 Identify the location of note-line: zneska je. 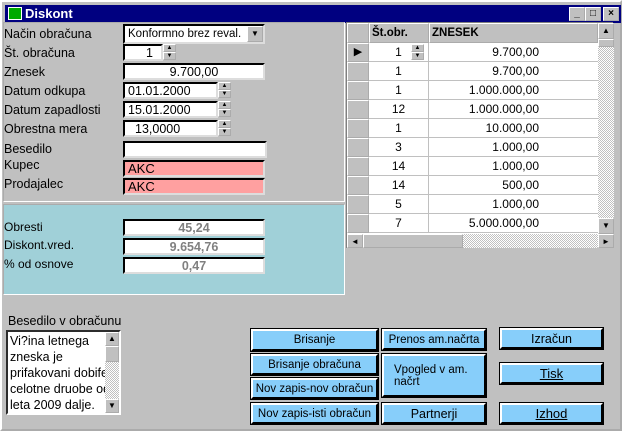
(36, 357).